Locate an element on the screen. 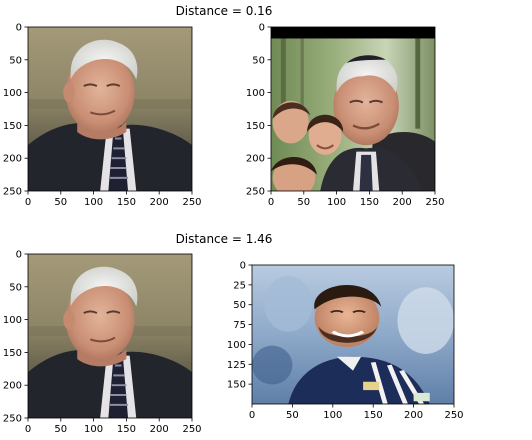 The image size is (532, 440). panel-bottom-right-image is located at coordinates (353, 334).